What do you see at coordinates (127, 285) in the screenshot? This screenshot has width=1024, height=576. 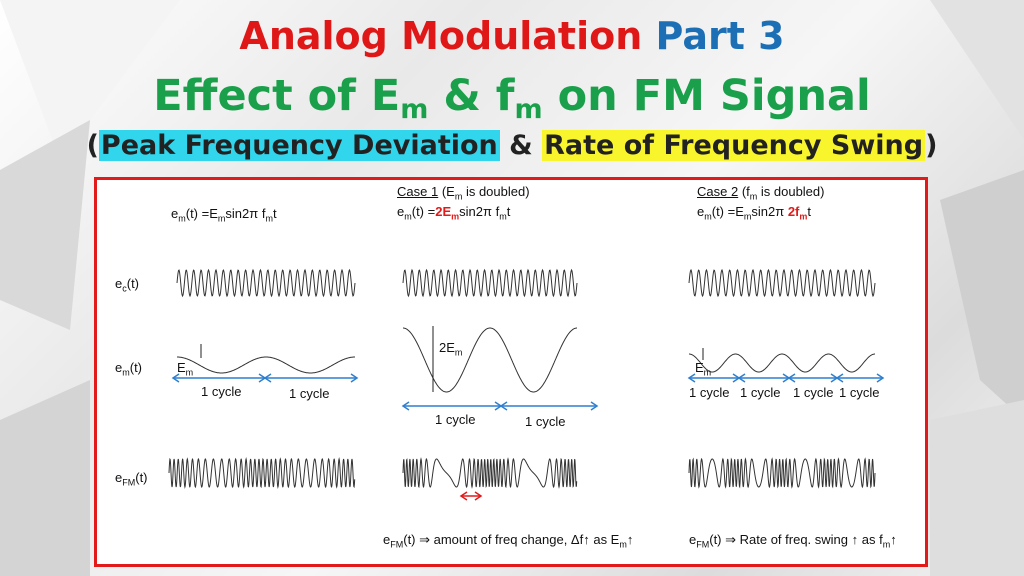 I see `row-label-ec: ec(t)` at bounding box center [127, 285].